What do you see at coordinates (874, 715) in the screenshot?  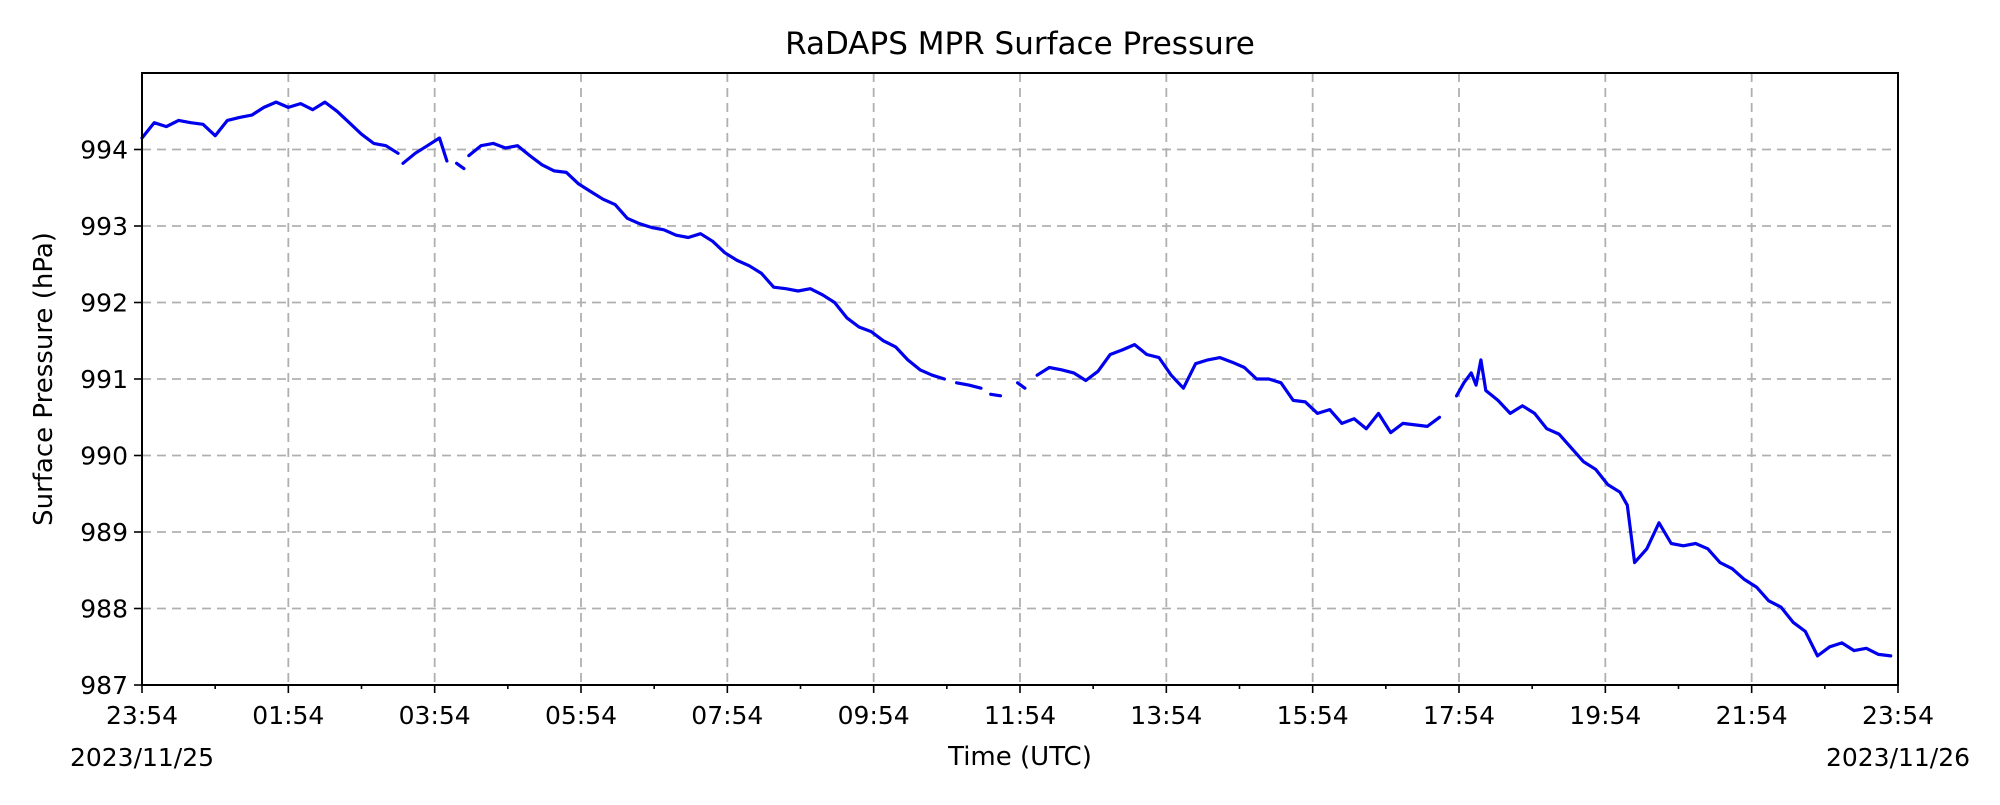 I see `x-tick-label: 09:54` at bounding box center [874, 715].